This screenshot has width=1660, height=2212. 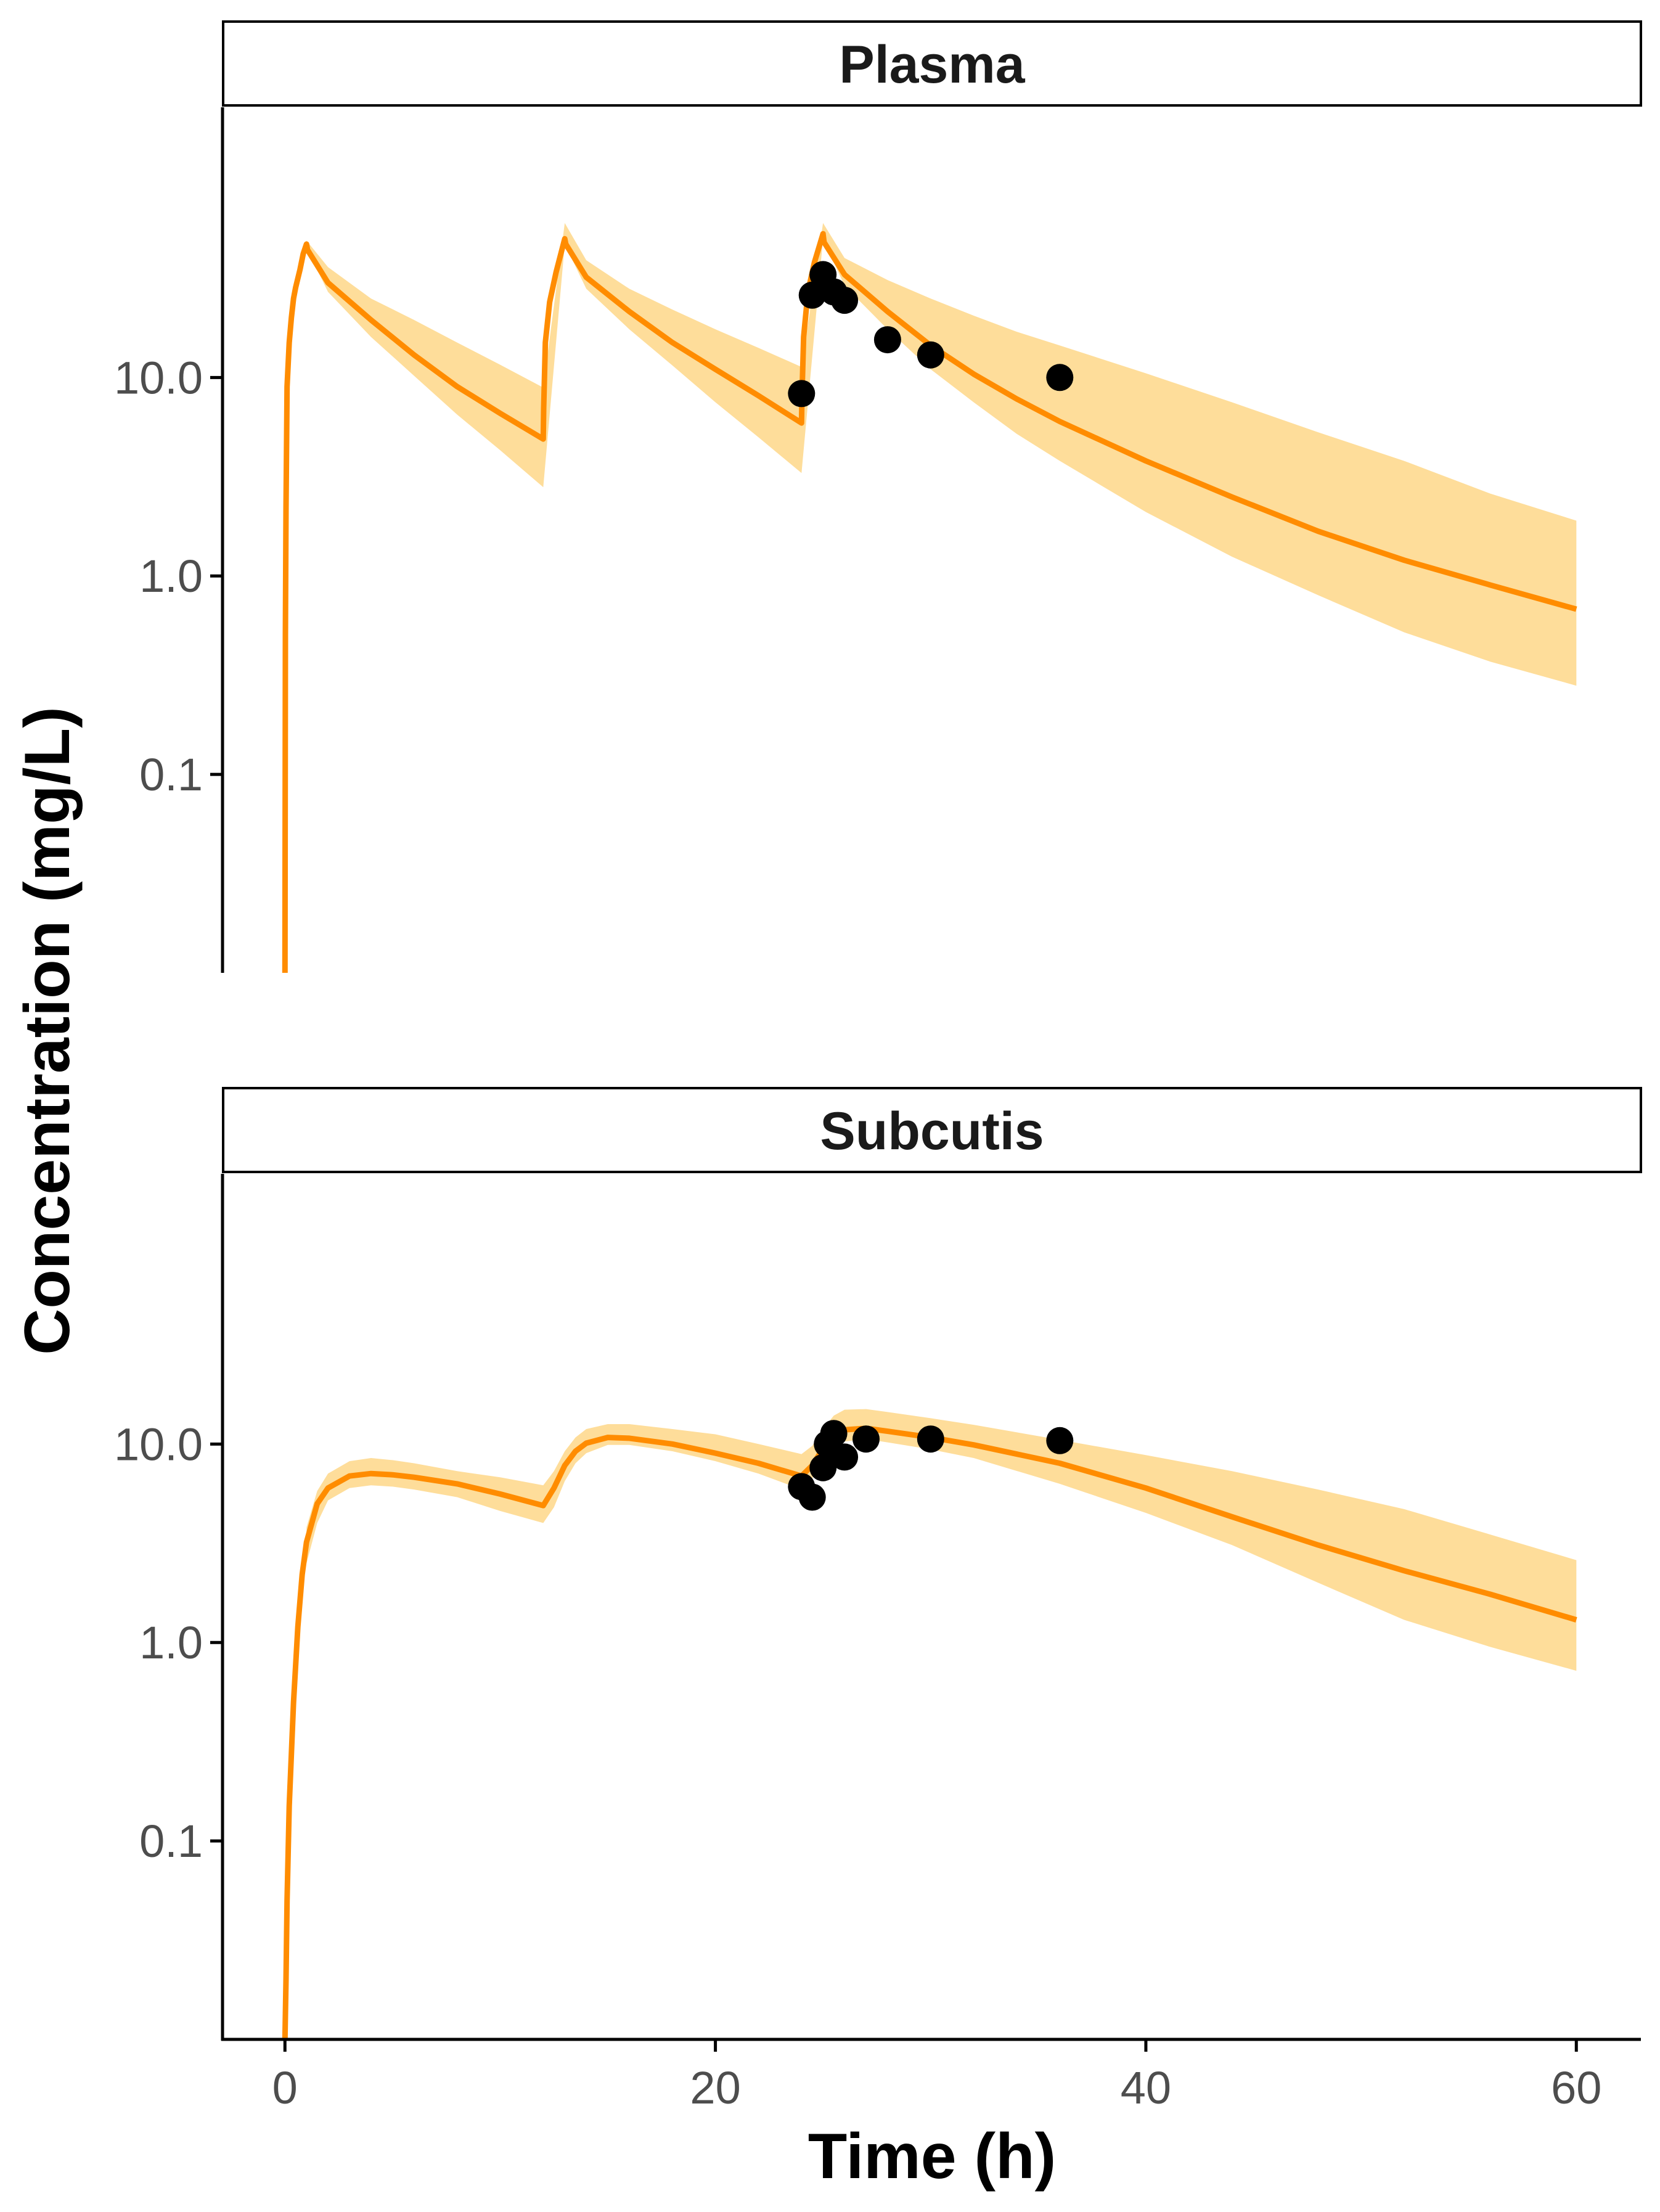 I want to click on subcutis-y-tick-label: 0.1, so click(x=171, y=1841).